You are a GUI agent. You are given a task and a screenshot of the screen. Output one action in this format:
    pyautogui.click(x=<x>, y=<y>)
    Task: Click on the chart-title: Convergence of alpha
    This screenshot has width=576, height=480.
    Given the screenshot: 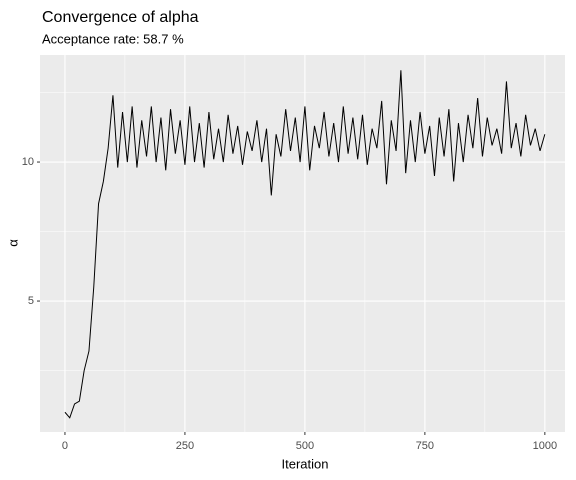 What is the action you would take?
    pyautogui.click(x=120, y=17)
    